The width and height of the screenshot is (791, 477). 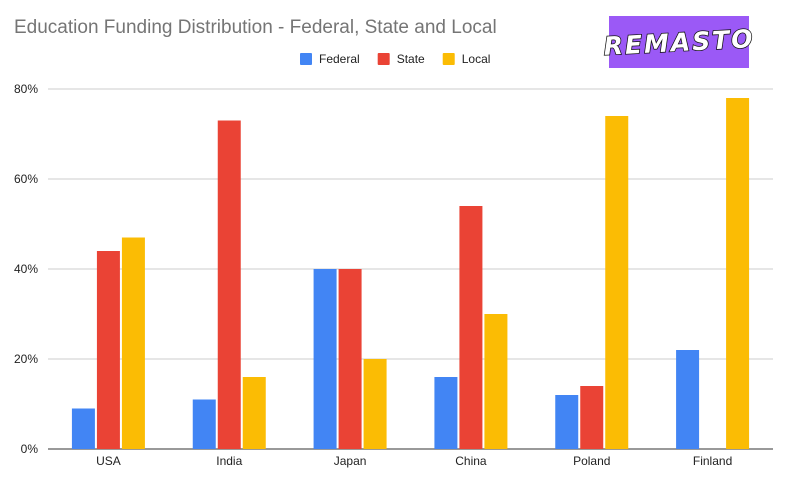 What do you see at coordinates (26, 359) in the screenshot?
I see `y-tick-label: 20%` at bounding box center [26, 359].